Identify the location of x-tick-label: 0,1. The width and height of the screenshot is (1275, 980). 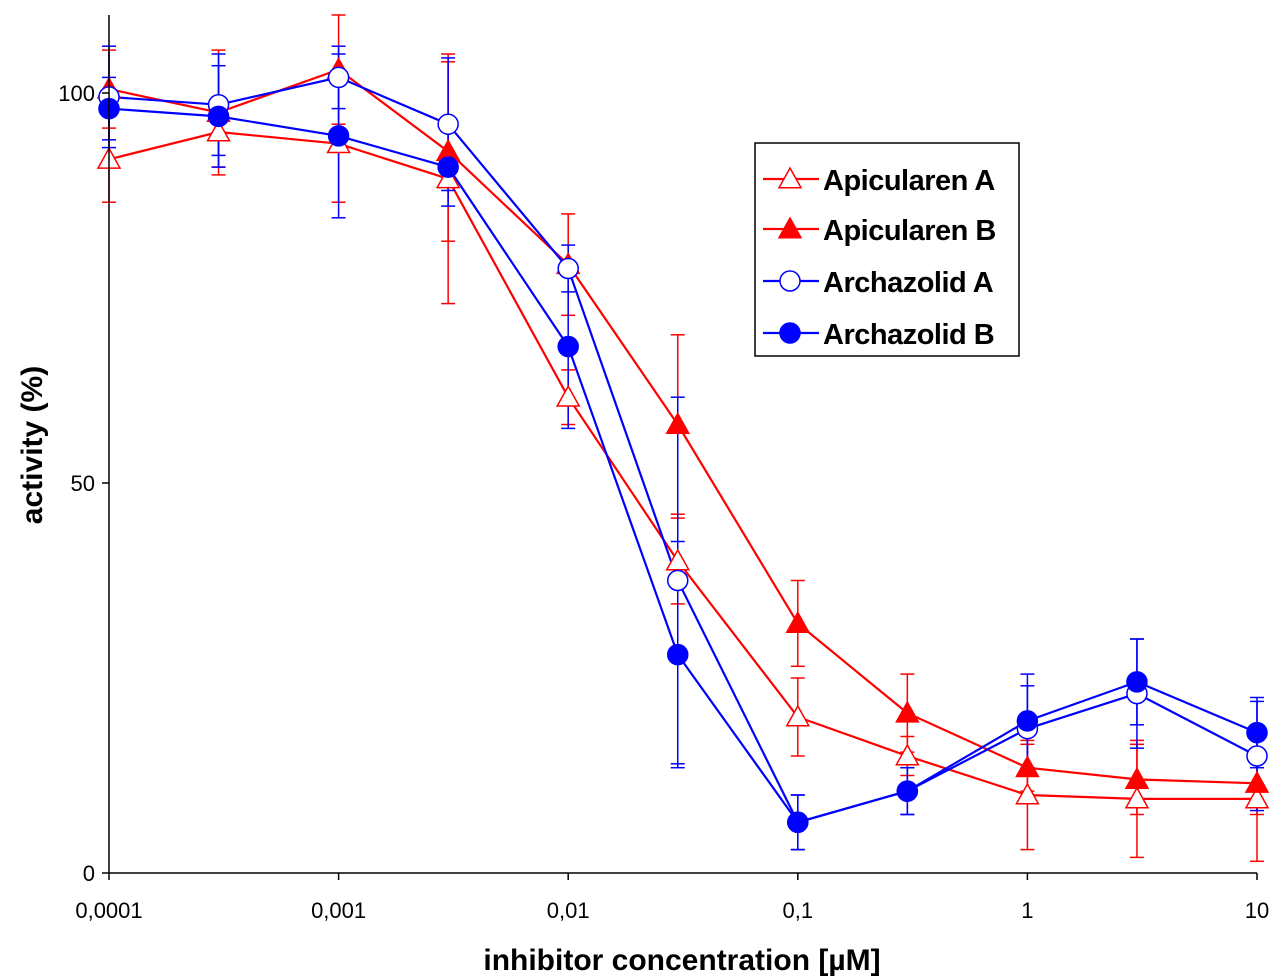
(798, 910).